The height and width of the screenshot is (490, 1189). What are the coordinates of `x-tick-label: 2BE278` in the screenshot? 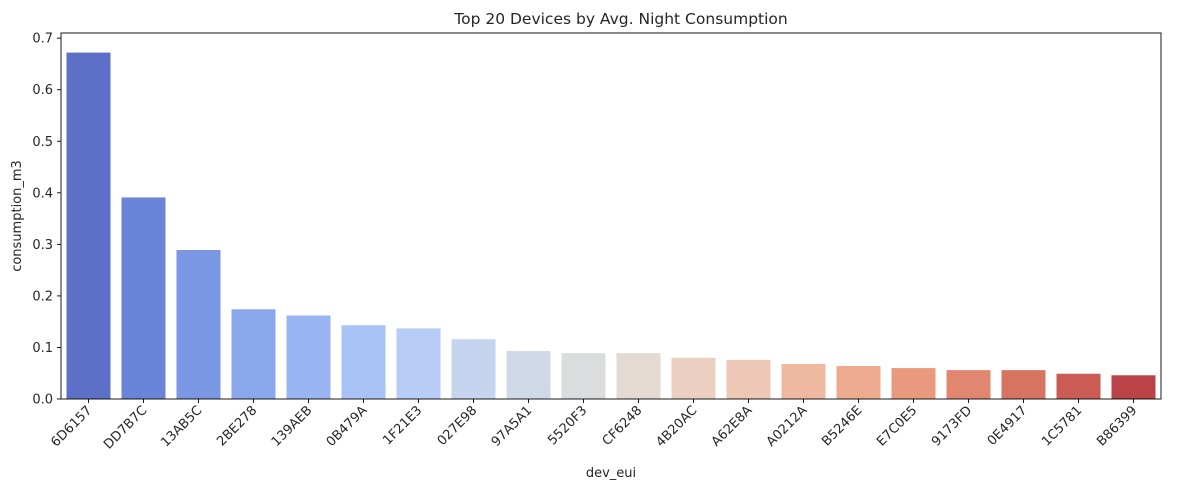 It's located at (237, 426).